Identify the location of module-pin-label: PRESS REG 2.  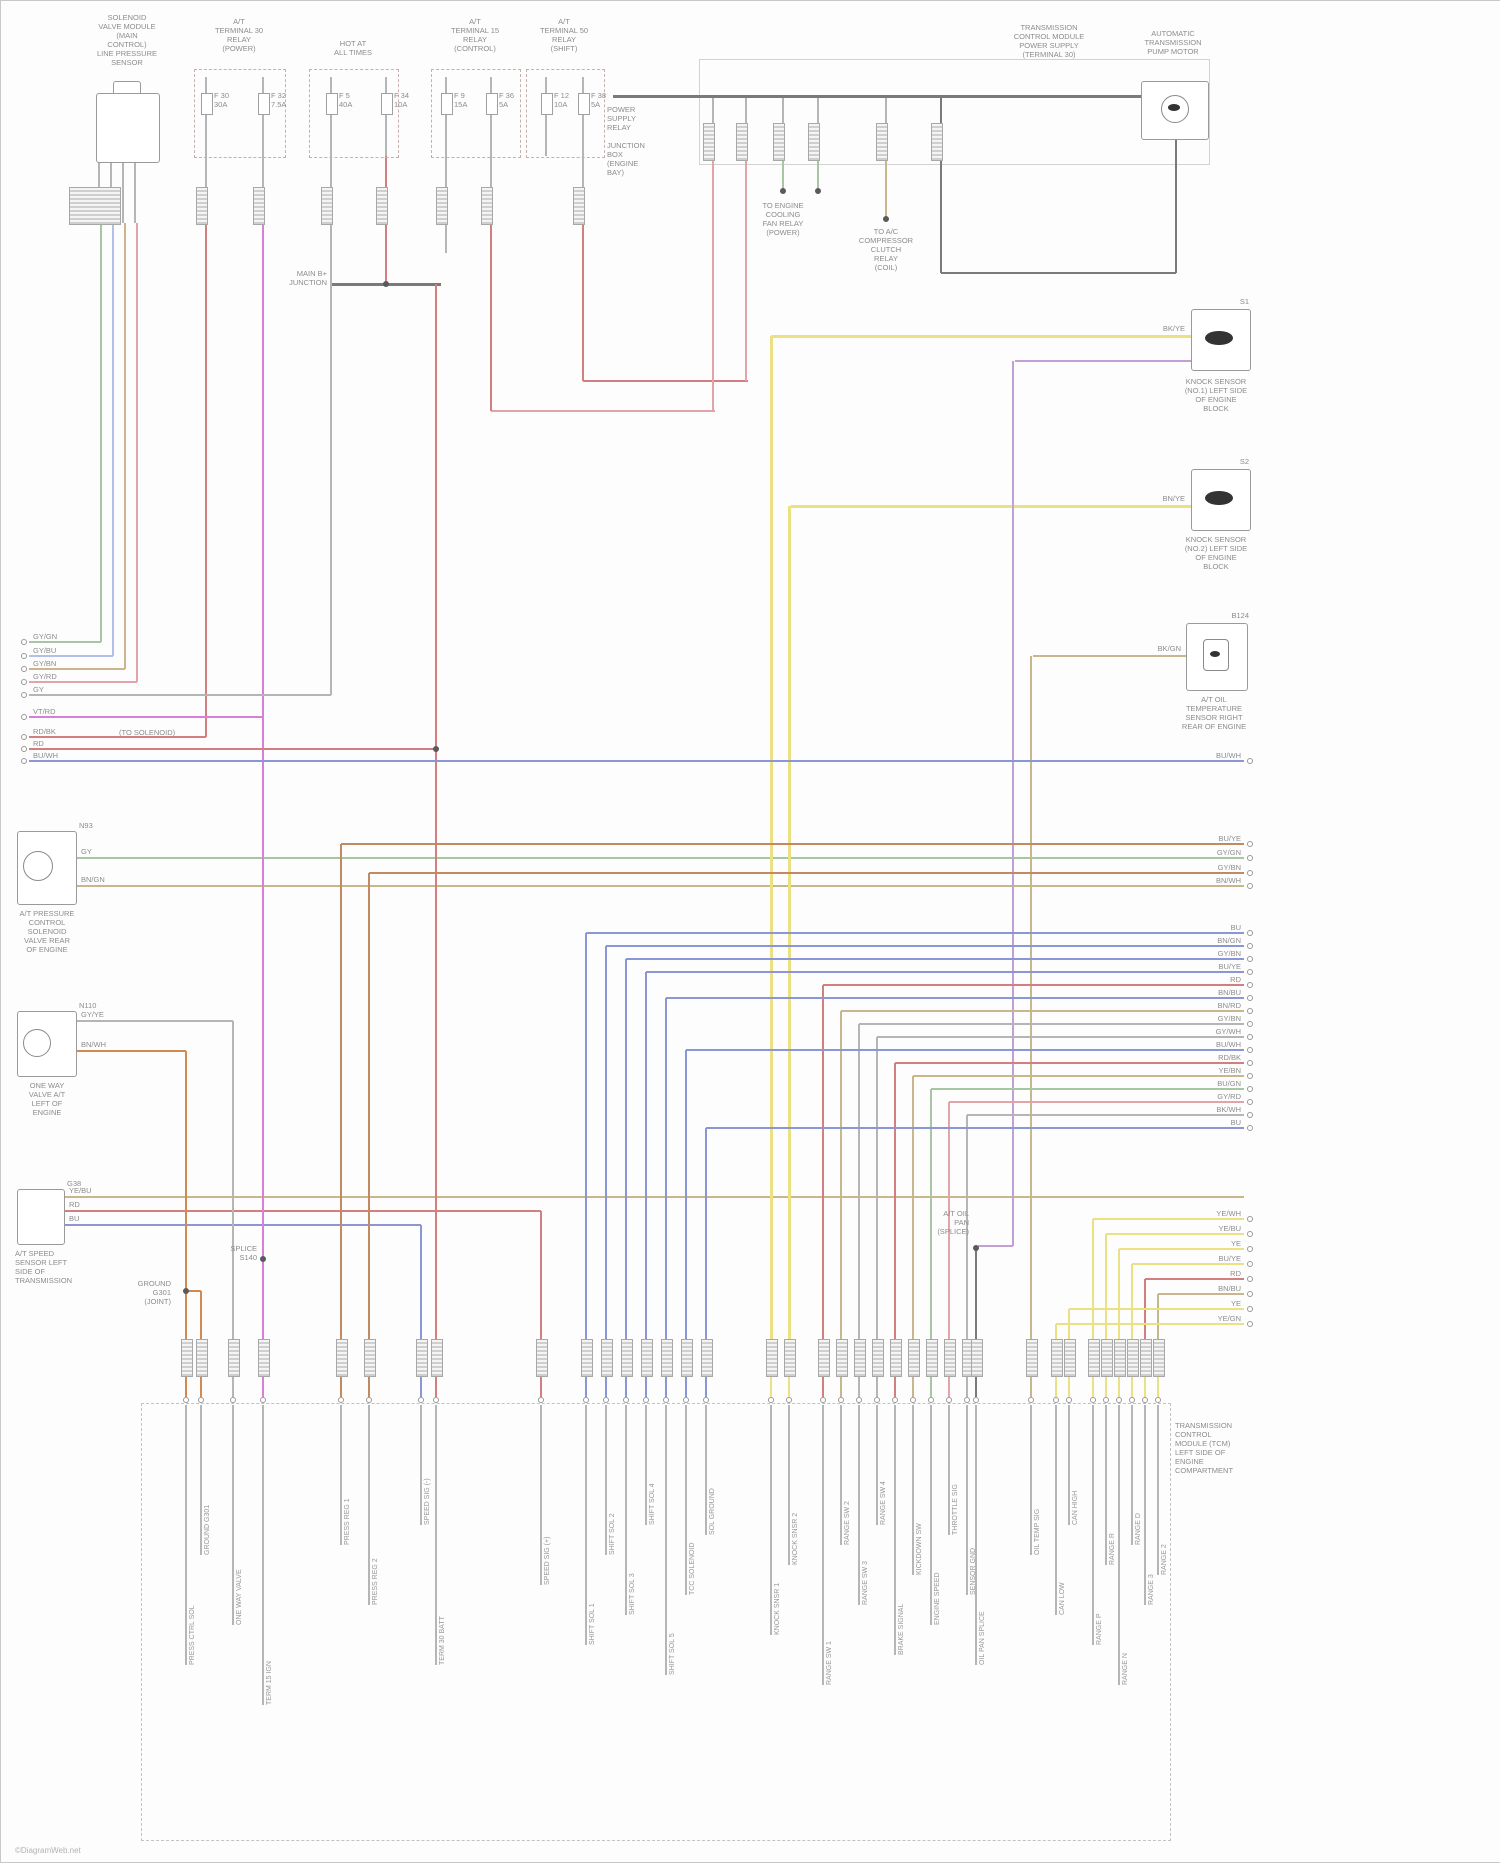
(375, 1581).